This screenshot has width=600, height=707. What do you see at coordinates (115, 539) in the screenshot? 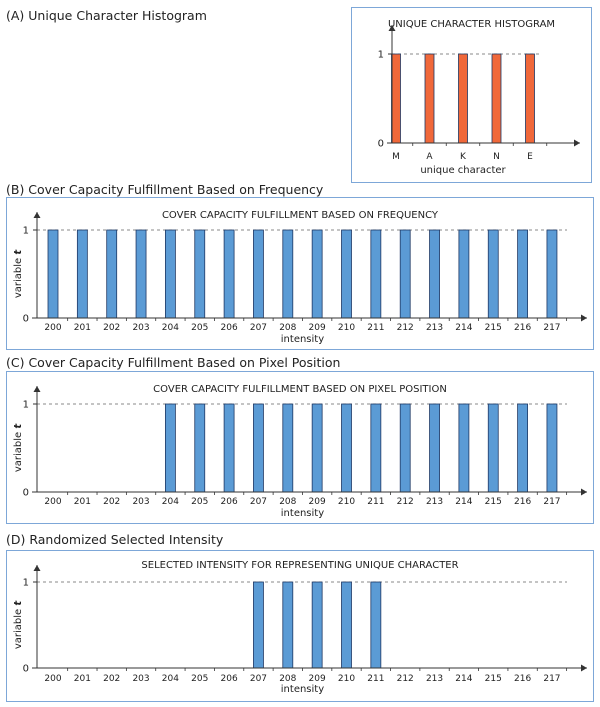
I see `heading-d: (D) Randomized Selected Intensity` at bounding box center [115, 539].